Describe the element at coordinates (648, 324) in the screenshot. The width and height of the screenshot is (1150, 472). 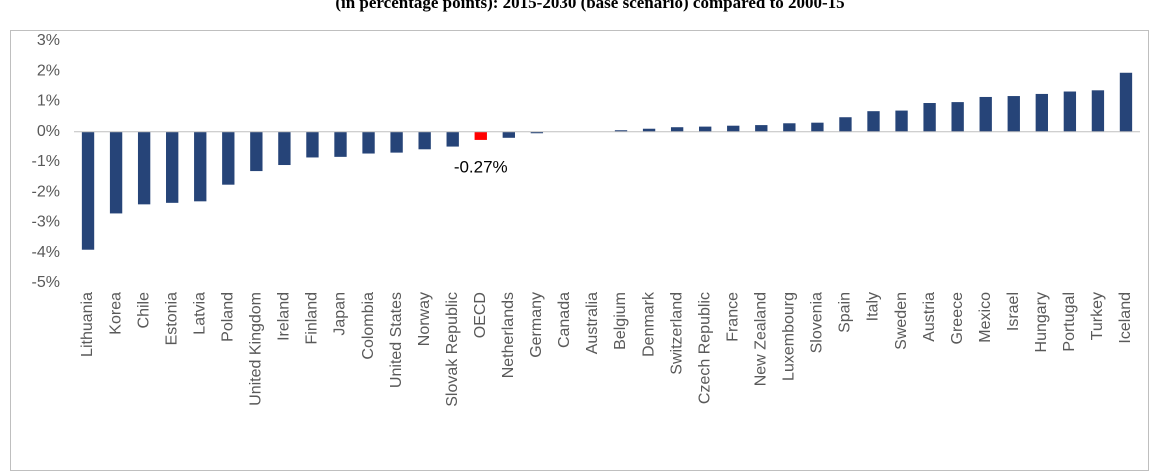
I see `x-tick-label: Denmark` at that location.